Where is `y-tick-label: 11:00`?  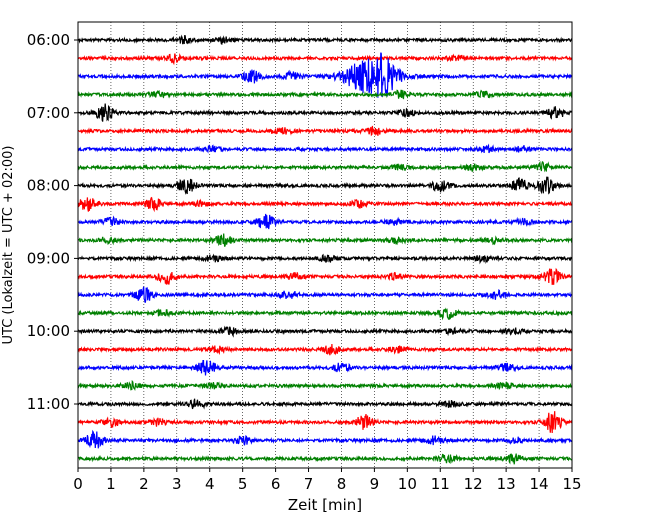
y-tick-label: 11:00 is located at coordinates (48, 404).